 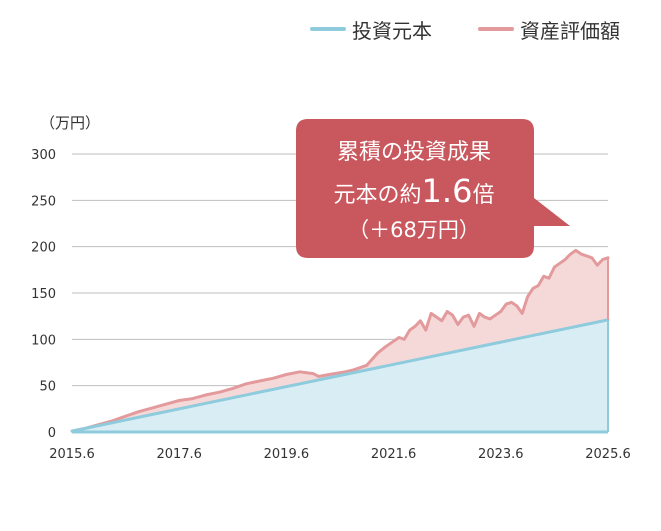 I want to click on y-tick-label-150: 150, so click(x=43, y=294).